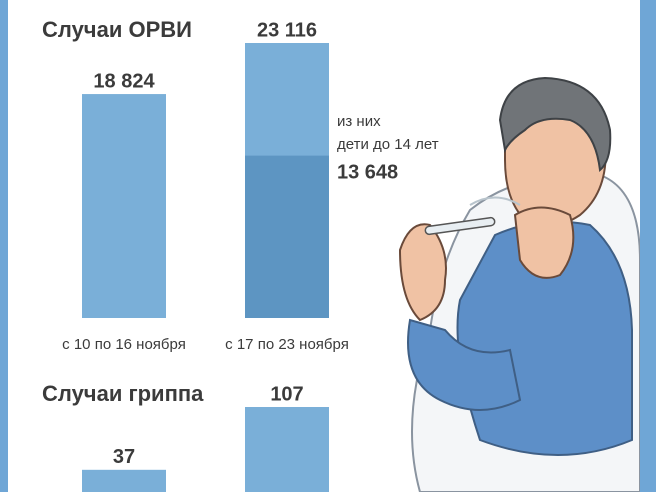 This screenshot has width=656, height=492. Describe the element at coordinates (648, 246) in the screenshot. I see `right-strip` at that location.